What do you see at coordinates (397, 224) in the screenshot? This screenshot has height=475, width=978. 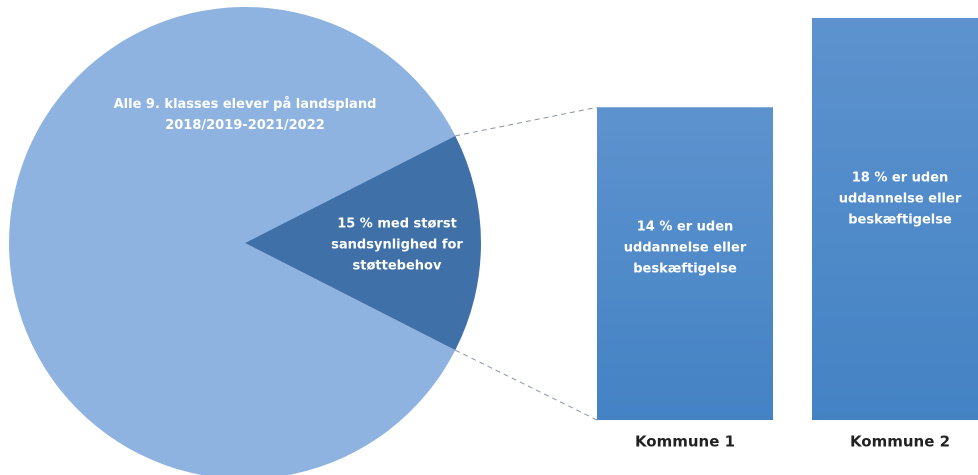 I see `label-line: 15 % med størst` at bounding box center [397, 224].